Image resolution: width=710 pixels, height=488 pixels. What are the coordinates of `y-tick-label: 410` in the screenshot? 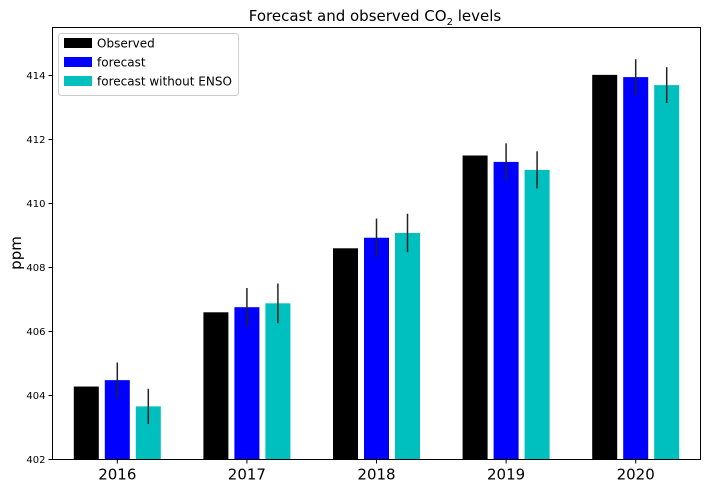 It's located at (35, 204).